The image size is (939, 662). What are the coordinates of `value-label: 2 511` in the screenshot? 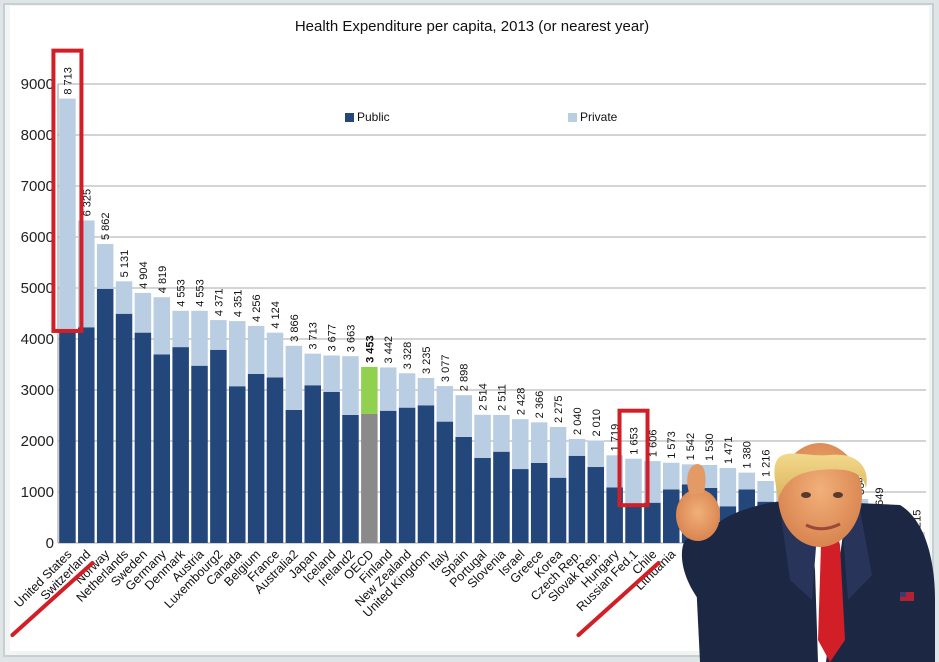 It's located at (502, 397).